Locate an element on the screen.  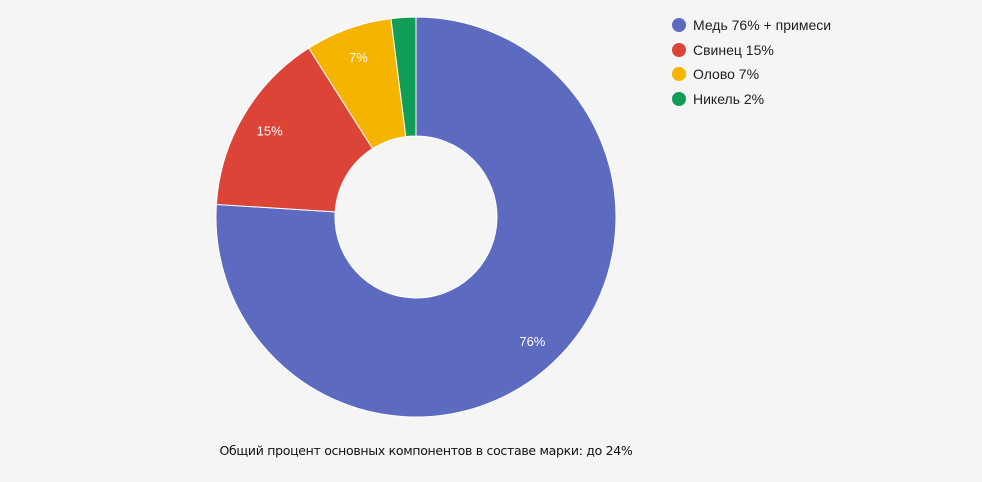
slice-data-label: 76% is located at coordinates (532, 341).